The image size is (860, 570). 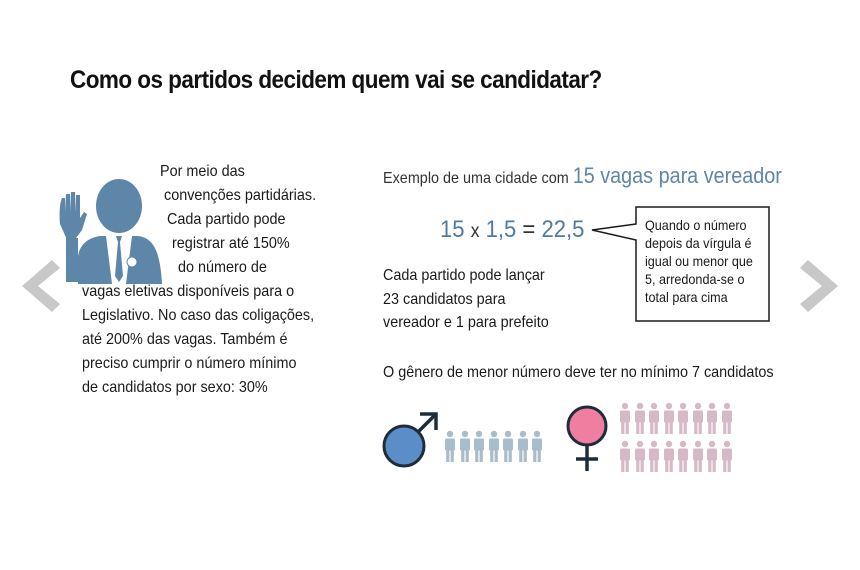 What do you see at coordinates (476, 178) in the screenshot?
I see `example-prefix: Exemplo de uma cidade com` at bounding box center [476, 178].